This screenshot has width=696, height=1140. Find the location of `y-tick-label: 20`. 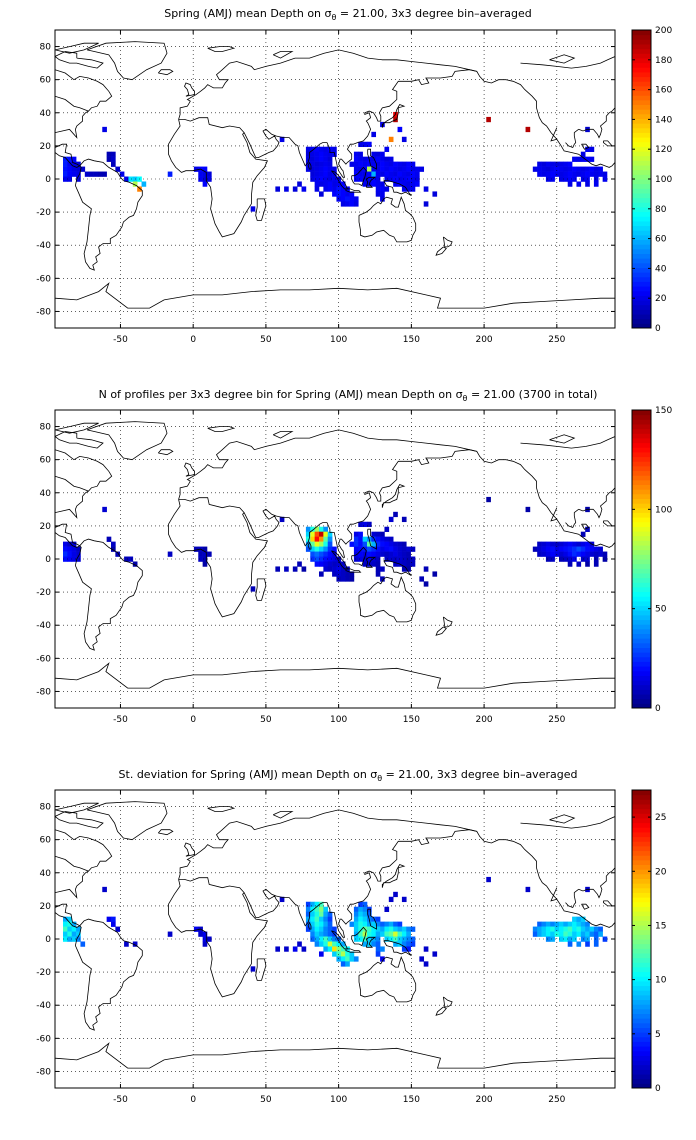

y-tick-label: 20 is located at coordinates (46, 147).